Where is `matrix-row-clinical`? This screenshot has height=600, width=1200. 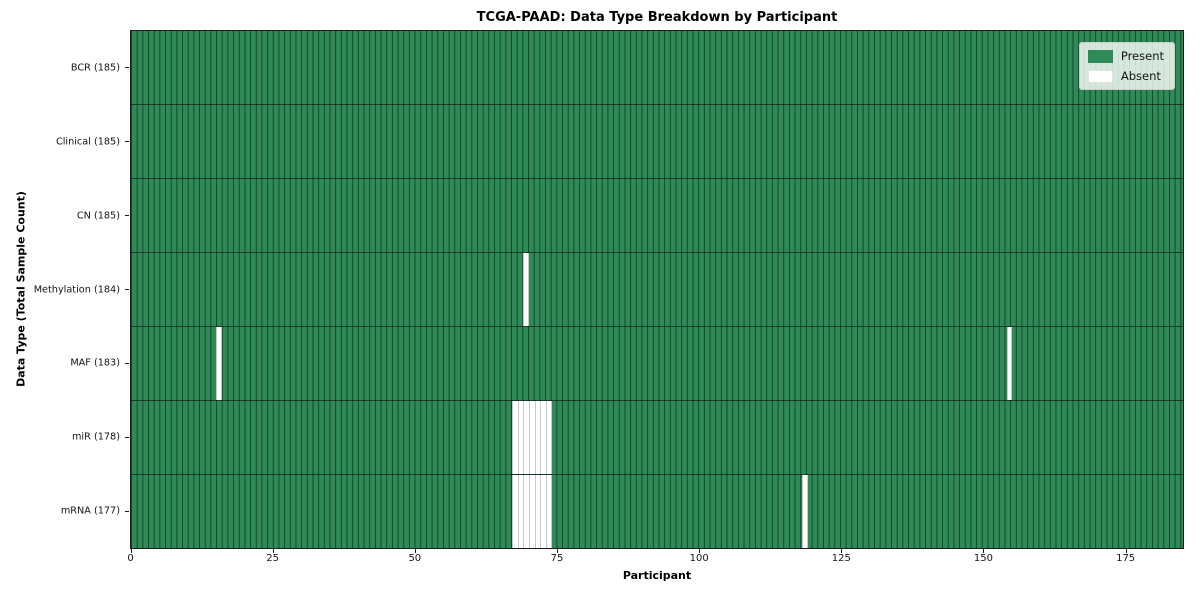
matrix-row-clinical is located at coordinates (657, 141).